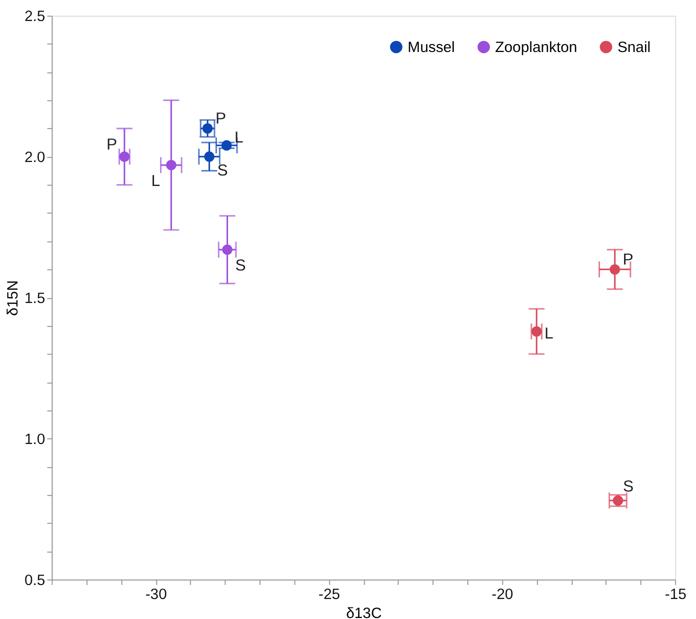 Image resolution: width=696 pixels, height=619 pixels. What do you see at coordinates (35, 580) in the screenshot?
I see `y-tick-label: 0.5` at bounding box center [35, 580].